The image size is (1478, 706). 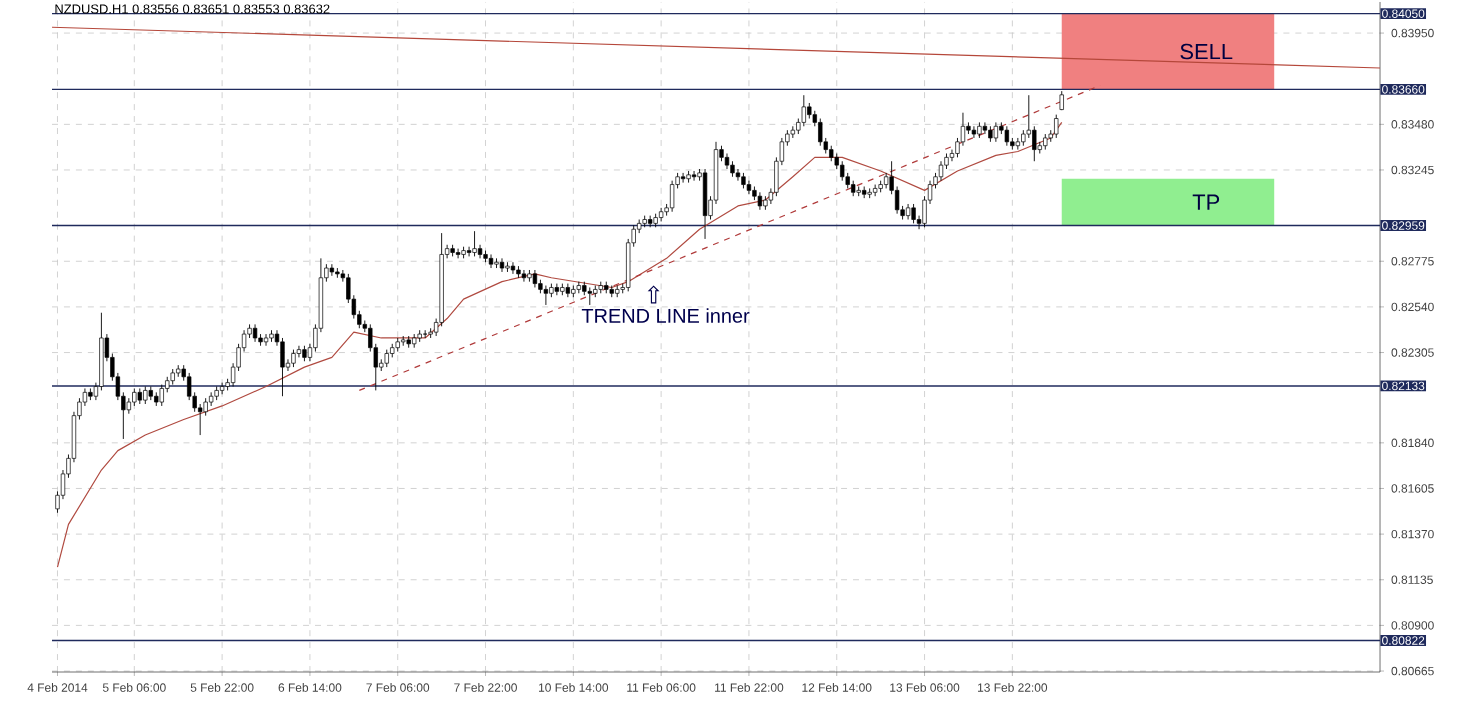 What do you see at coordinates (653, 294) in the screenshot?
I see `annotation: ⇧` at bounding box center [653, 294].